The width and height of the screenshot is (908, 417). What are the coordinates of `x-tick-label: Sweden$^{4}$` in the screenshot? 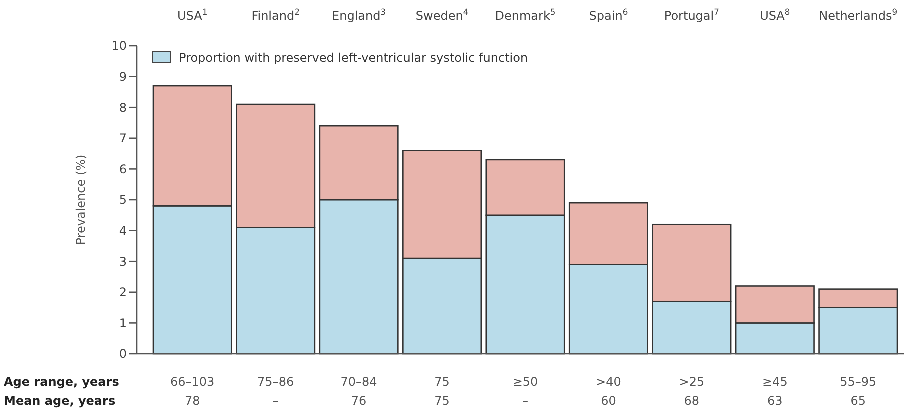 It's located at (442, 15).